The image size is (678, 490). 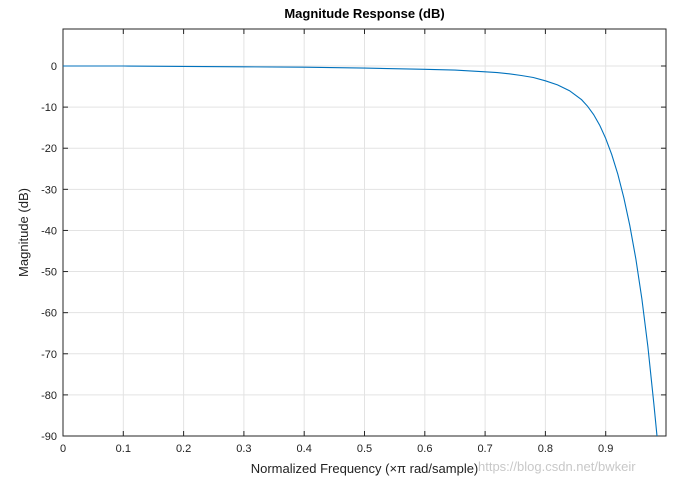 What do you see at coordinates (49, 437) in the screenshot?
I see `y-tick-label: -90` at bounding box center [49, 437].